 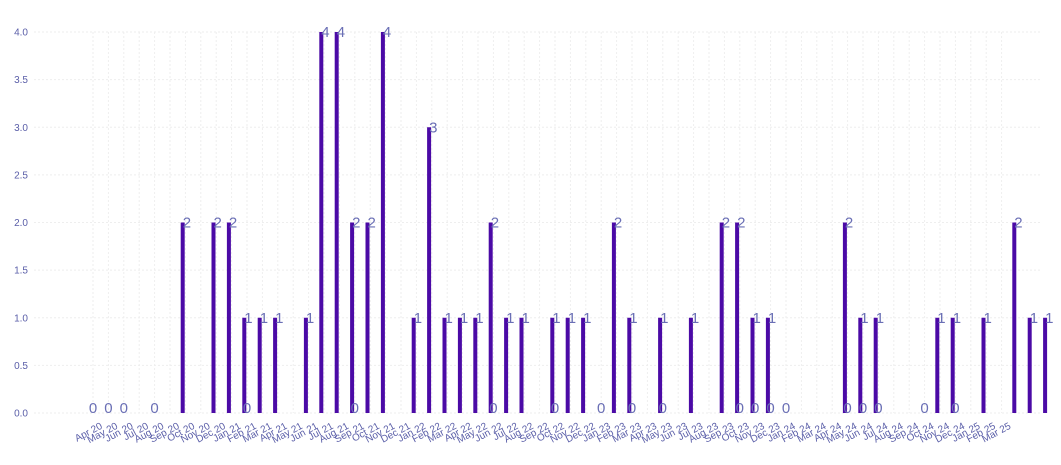 What do you see at coordinates (21, 271) in the screenshot?
I see `y-tick-label: 1.5` at bounding box center [21, 271].